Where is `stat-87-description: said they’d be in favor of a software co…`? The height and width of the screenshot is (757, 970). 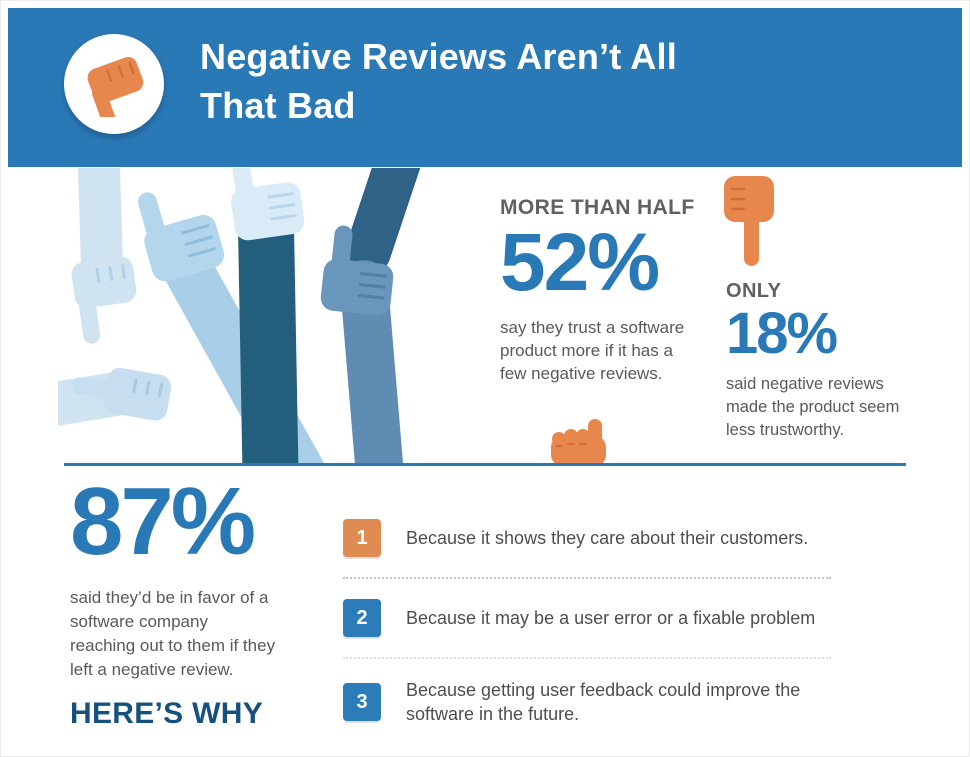
stat-87-description: said they’d be in favor of a software co… is located at coordinates (173, 634).